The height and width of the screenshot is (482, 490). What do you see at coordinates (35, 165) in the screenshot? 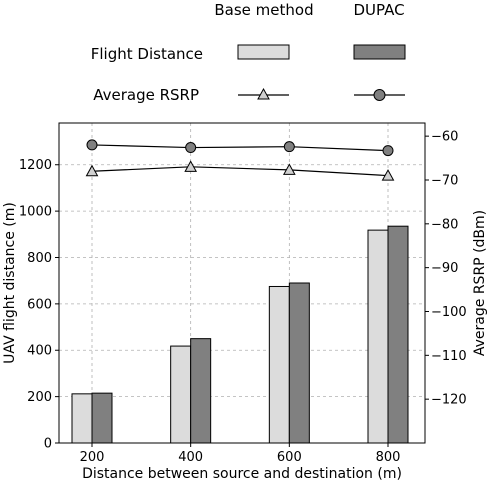
I see `y-left-tick-label: 1200` at bounding box center [35, 165].